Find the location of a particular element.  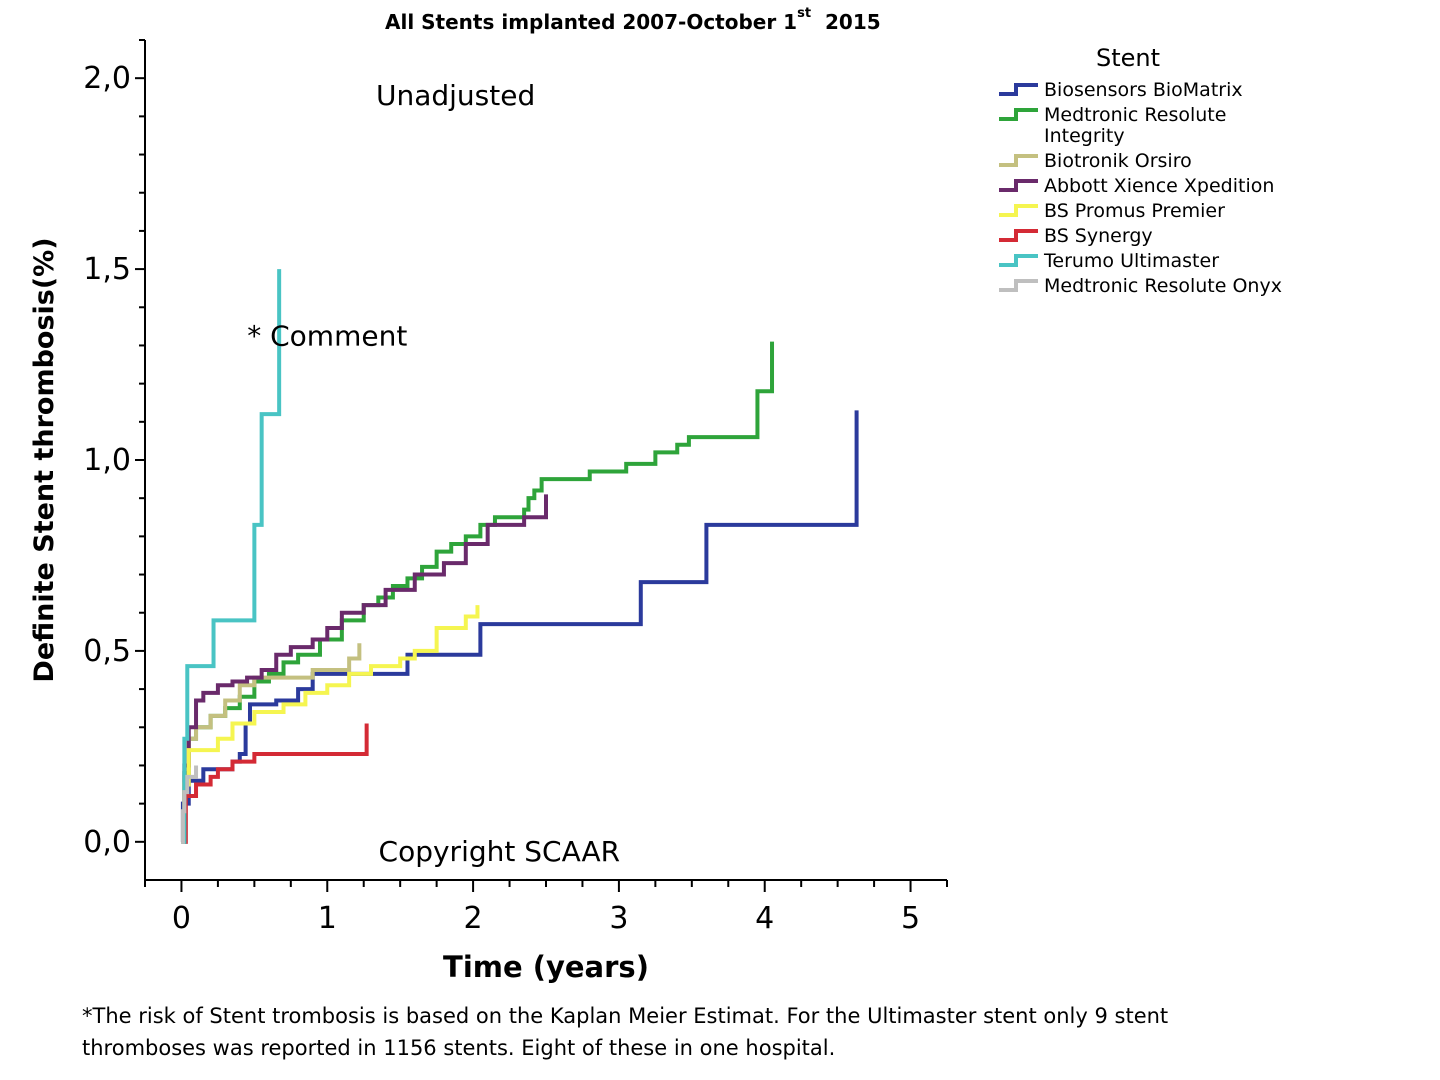

x-tick-label: 1 is located at coordinates (327, 918).